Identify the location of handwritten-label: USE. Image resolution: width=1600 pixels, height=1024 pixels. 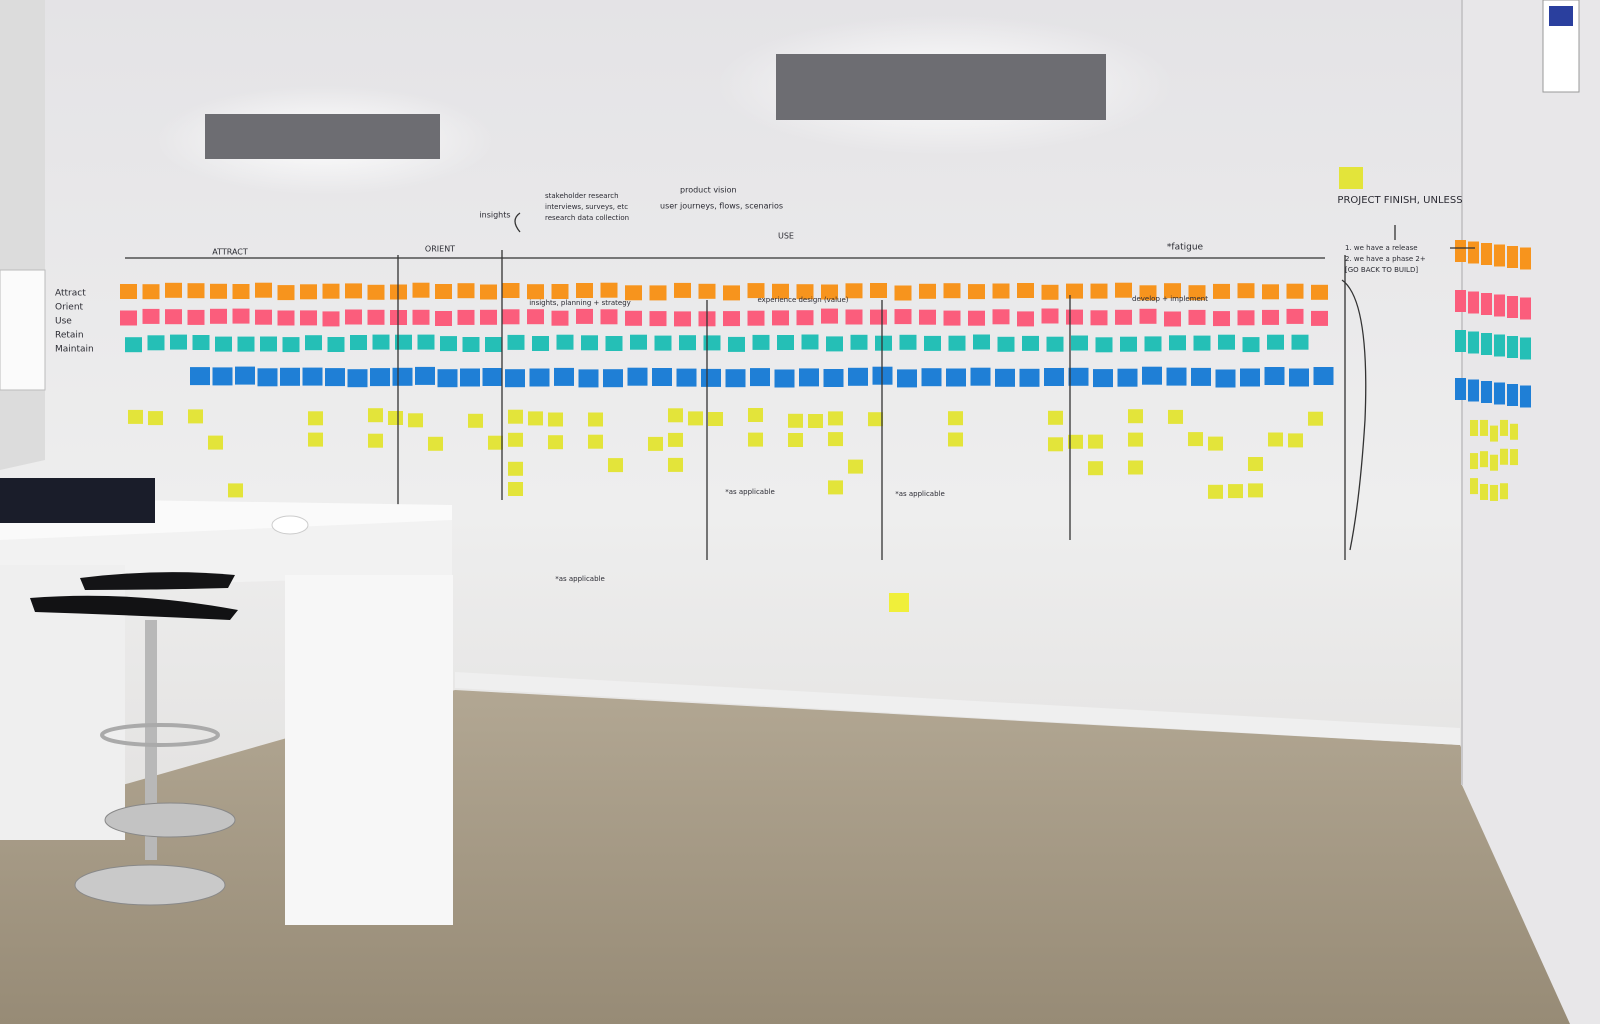
(786, 236).